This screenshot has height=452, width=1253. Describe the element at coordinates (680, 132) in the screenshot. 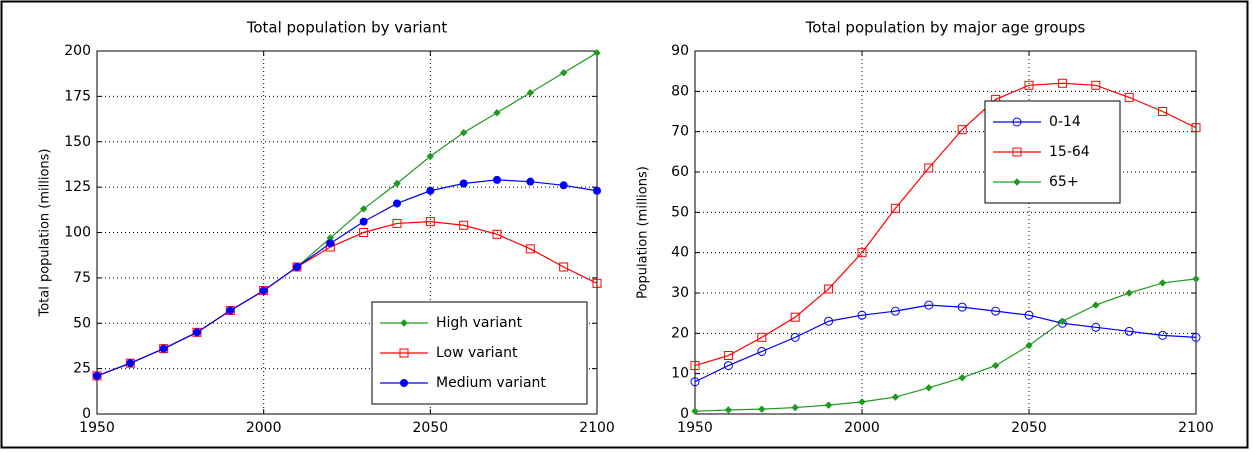

I see `y-tick-label: 70` at that location.